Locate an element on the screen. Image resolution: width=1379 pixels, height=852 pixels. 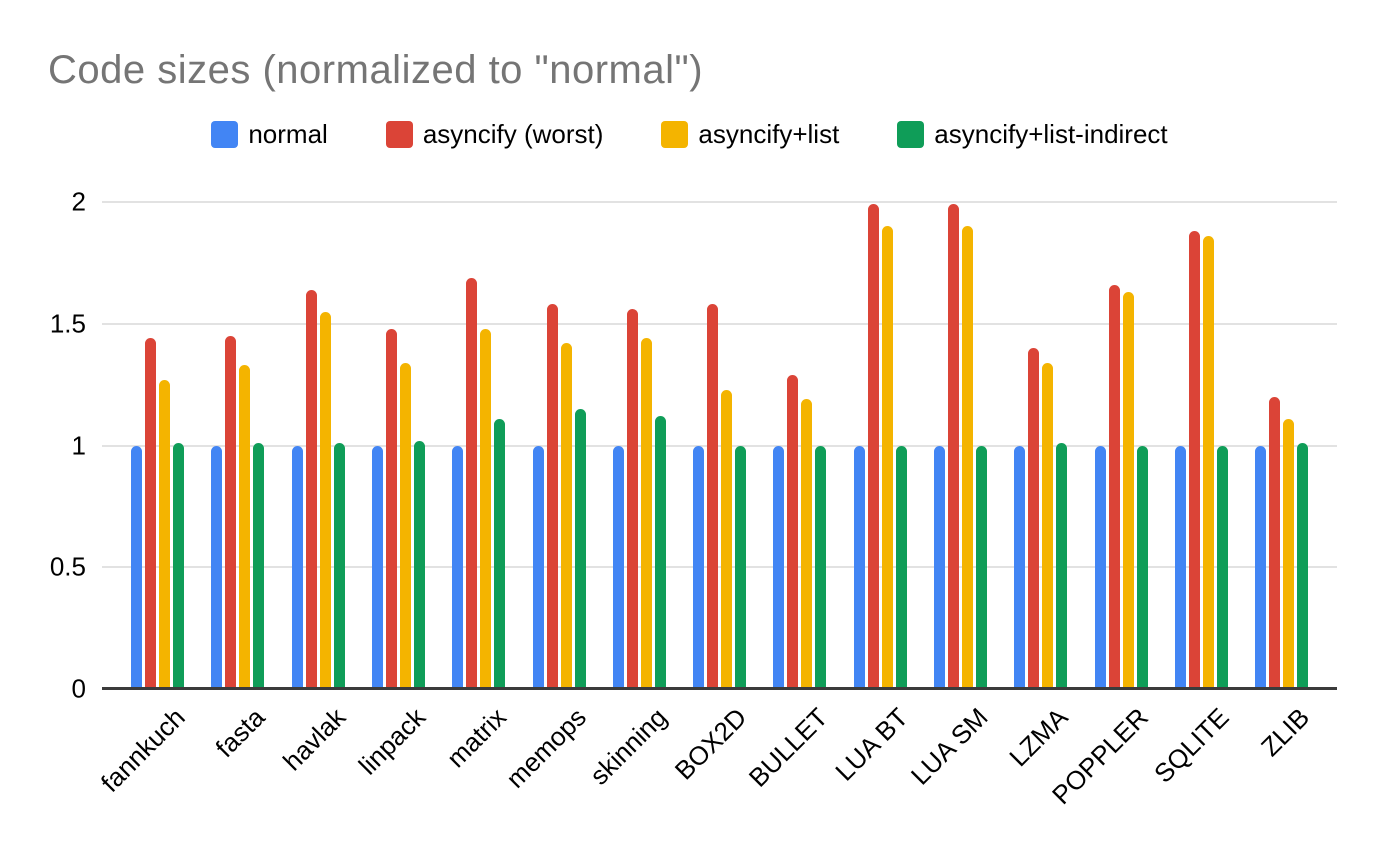
bar-group-havlak is located at coordinates (318, 445).